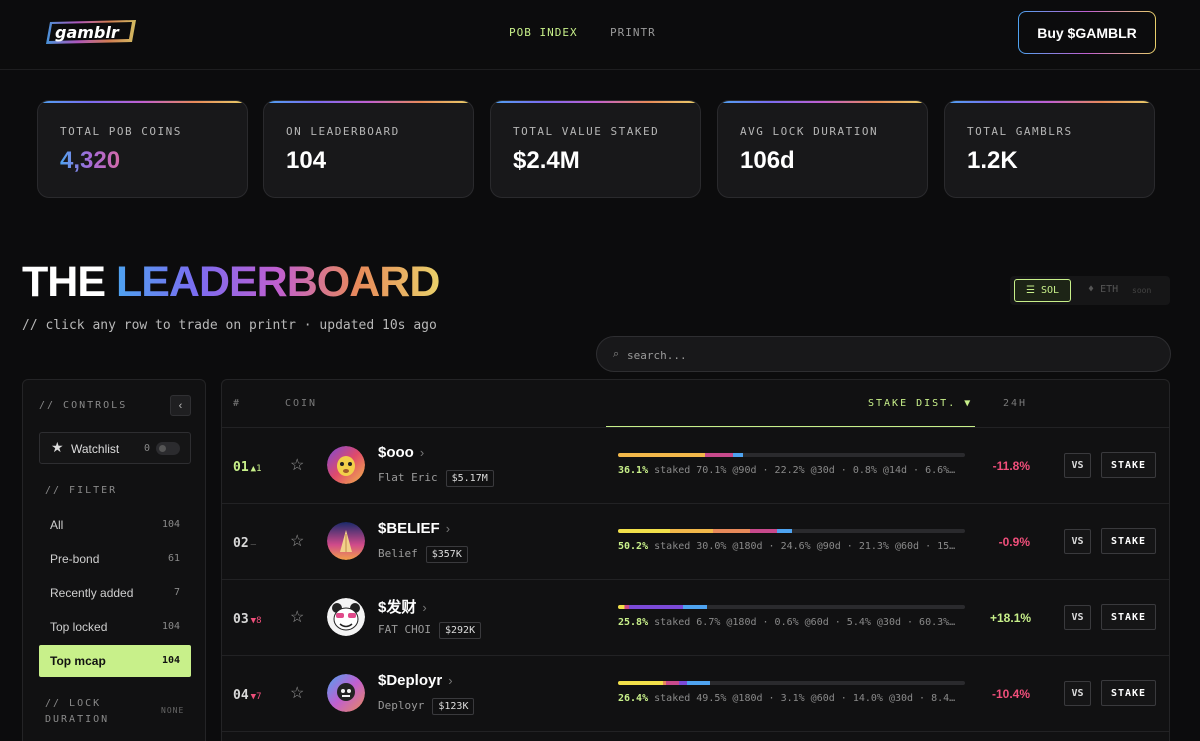 The image size is (1200, 741). I want to click on nav-pob-index: POB INDEX, so click(543, 32).